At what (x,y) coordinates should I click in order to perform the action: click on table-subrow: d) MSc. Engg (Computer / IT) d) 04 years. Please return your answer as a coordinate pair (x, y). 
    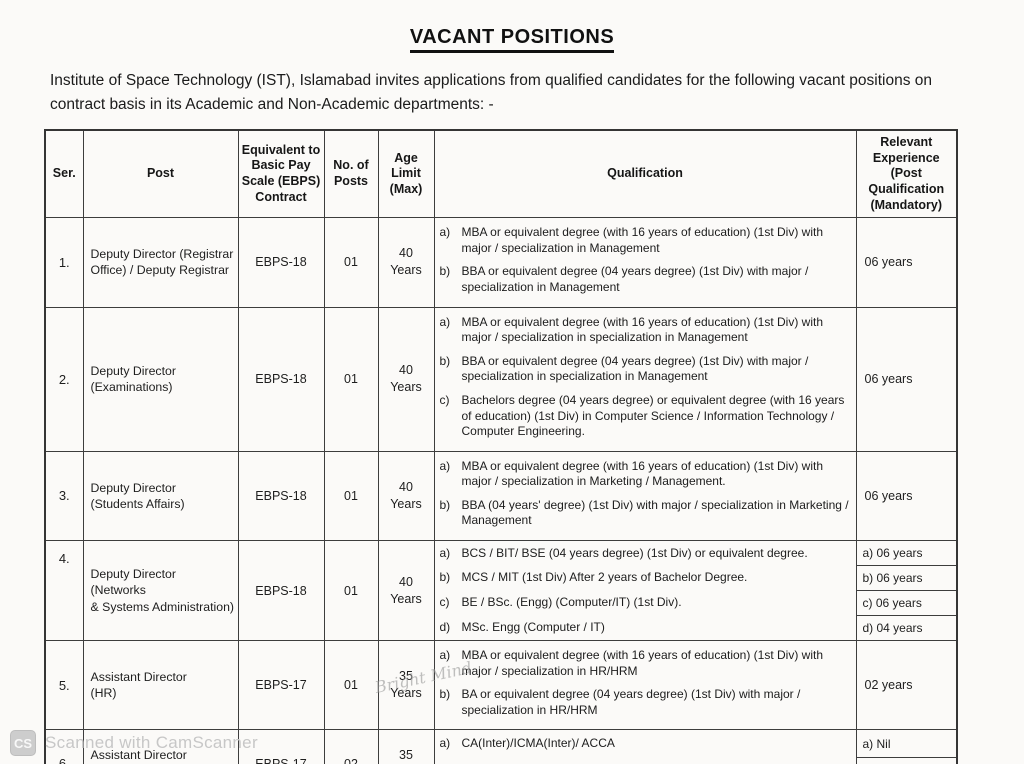
    Looking at the image, I should click on (501, 628).